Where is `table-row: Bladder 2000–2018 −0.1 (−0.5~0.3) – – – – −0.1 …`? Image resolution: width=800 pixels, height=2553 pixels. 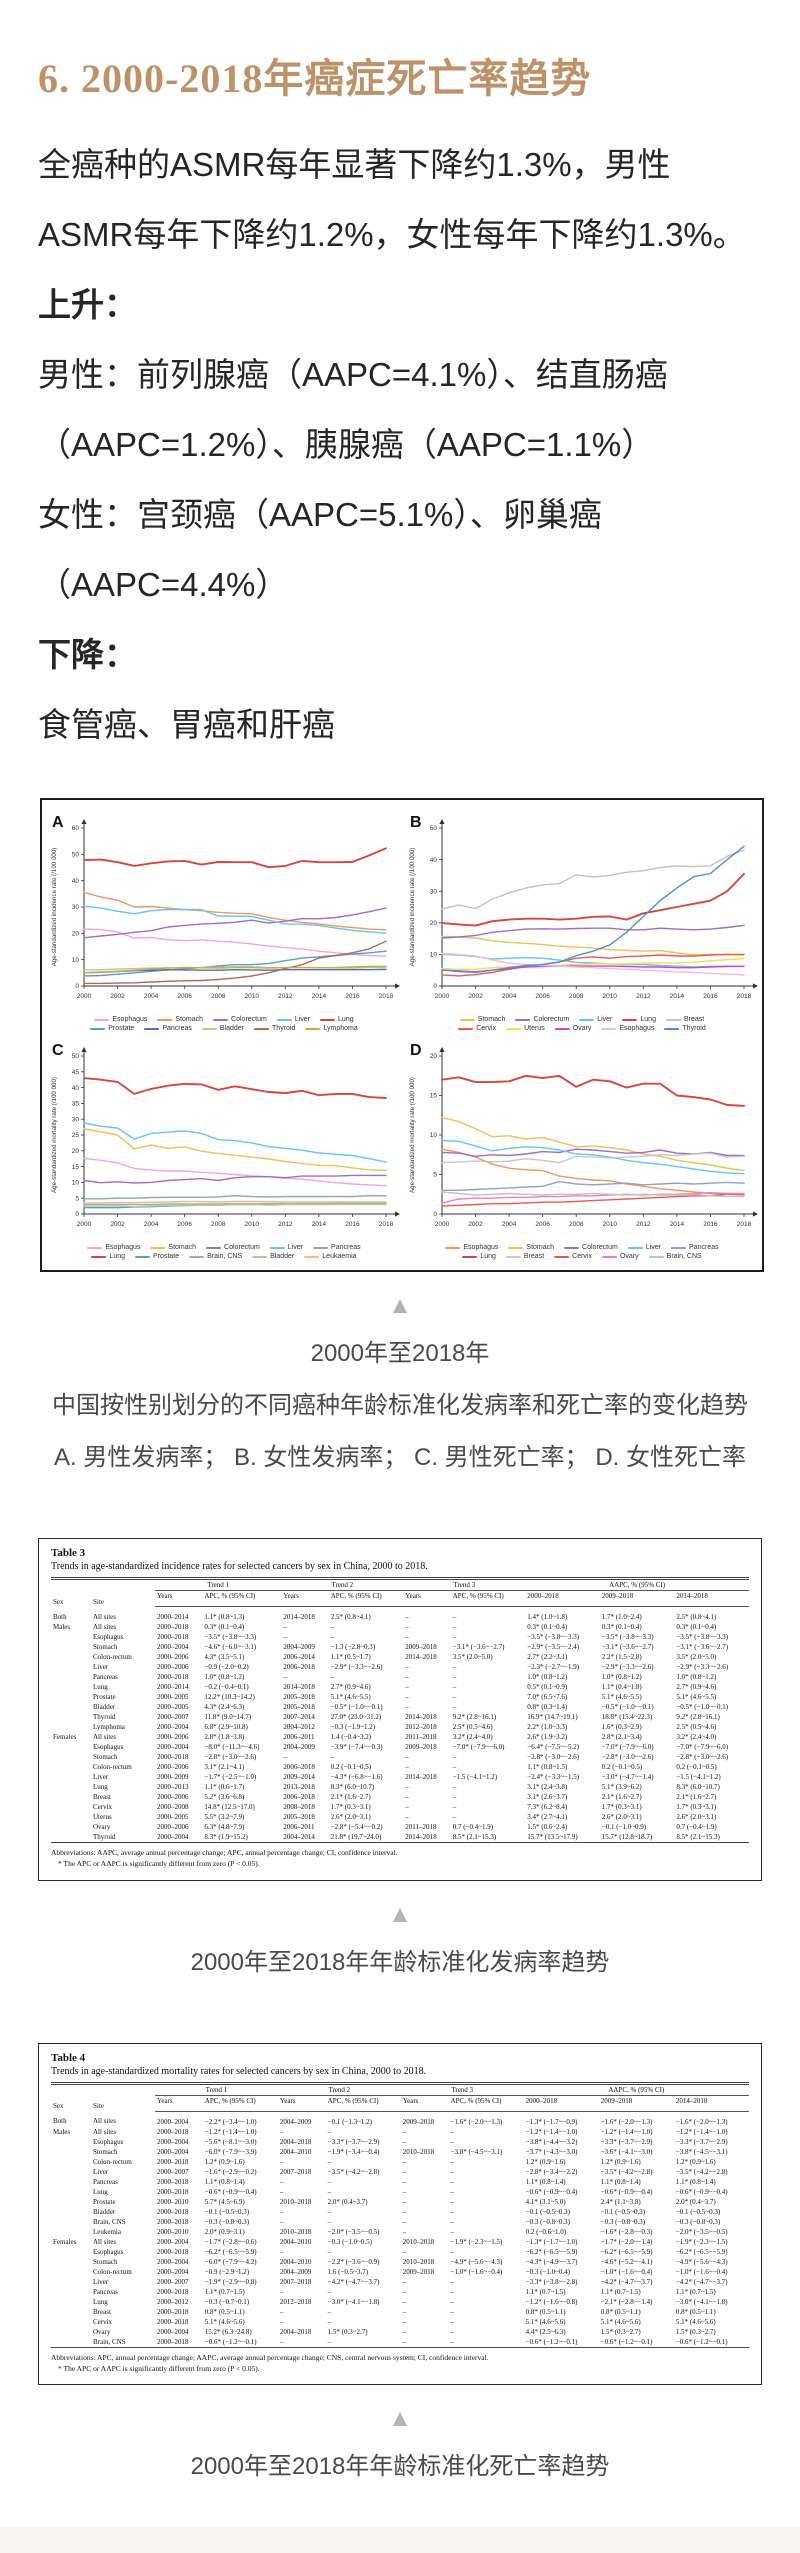
table-row: Bladder 2000–2018 −0.1 (−0.5~0.3) – – – – −0.1 … is located at coordinates (400, 2212).